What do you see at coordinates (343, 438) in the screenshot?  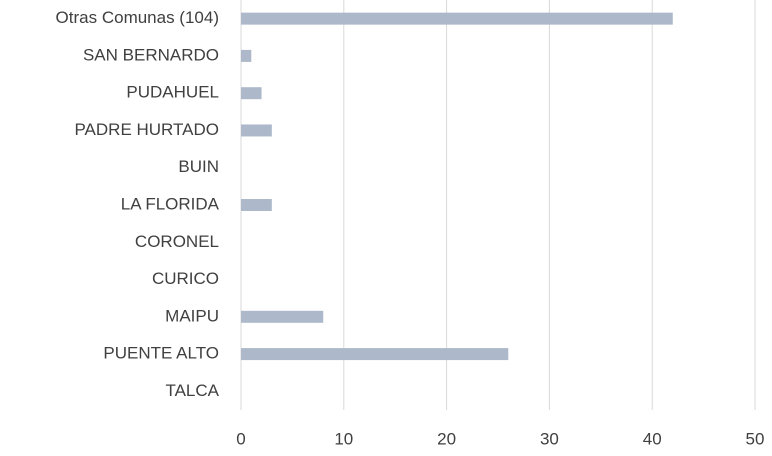 I see `x-tick-label: 10` at bounding box center [343, 438].